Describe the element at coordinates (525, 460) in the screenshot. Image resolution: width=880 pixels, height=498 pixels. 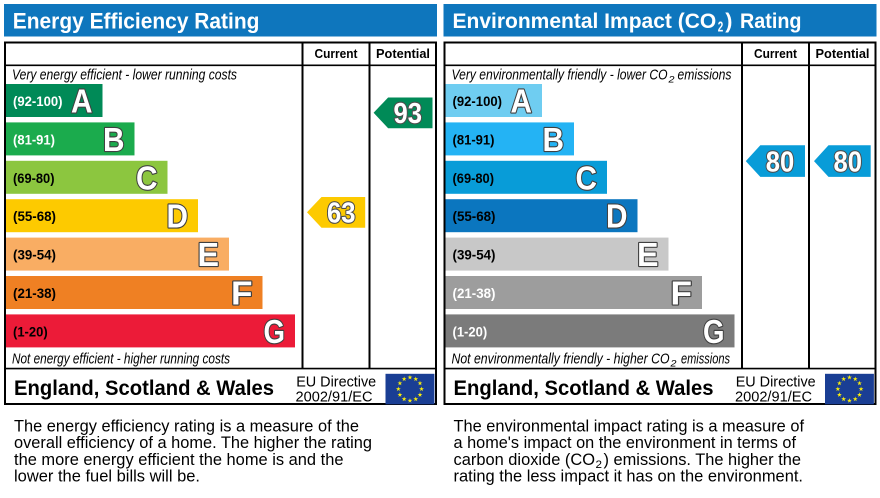
I see `svg-text: carbon dioxide (CO` at that location.